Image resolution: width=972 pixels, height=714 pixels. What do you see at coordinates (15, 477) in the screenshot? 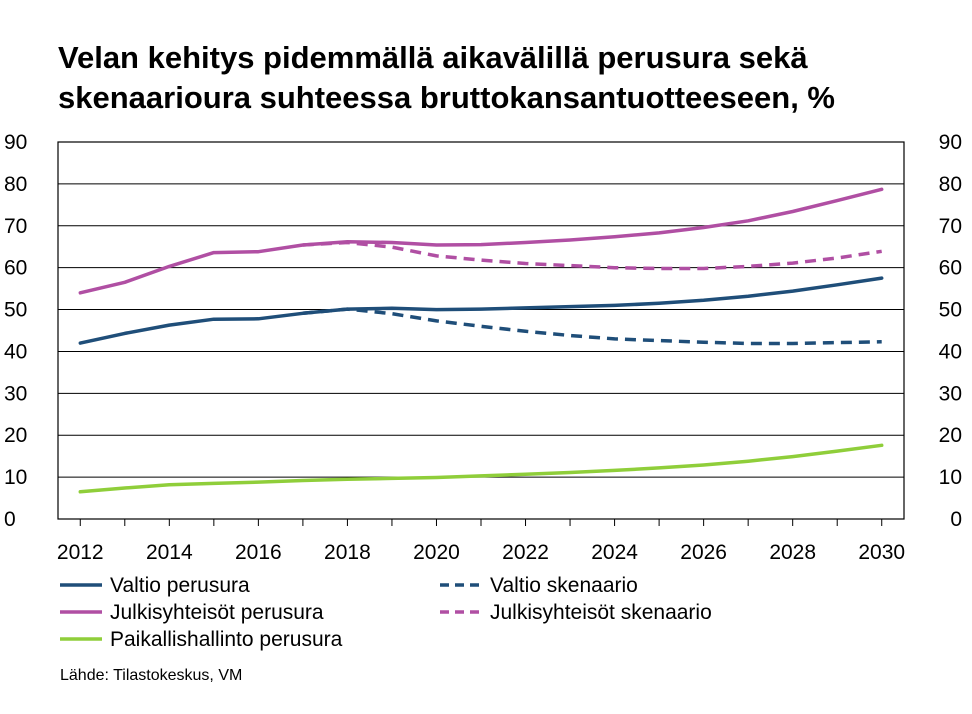
I see `y-tick-label-left: 10` at bounding box center [15, 477].